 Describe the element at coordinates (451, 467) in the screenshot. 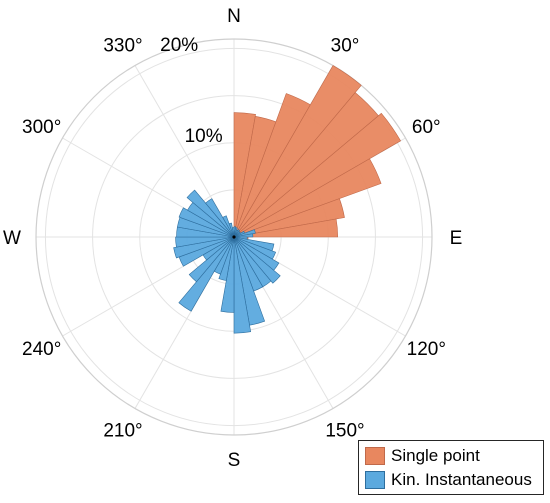

I see `legend: Single point Kin. Instantaneous` at that location.